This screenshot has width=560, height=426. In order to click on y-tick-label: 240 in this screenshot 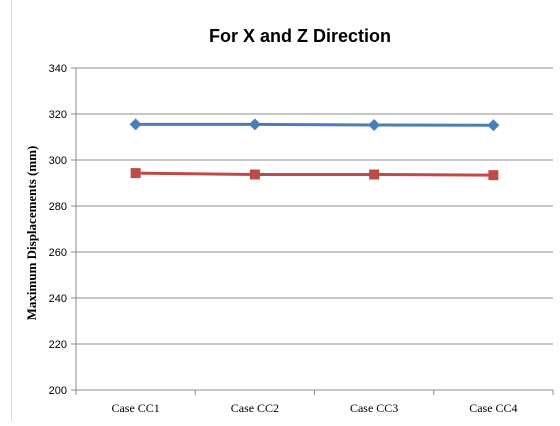, I will do `click(58, 299)`.